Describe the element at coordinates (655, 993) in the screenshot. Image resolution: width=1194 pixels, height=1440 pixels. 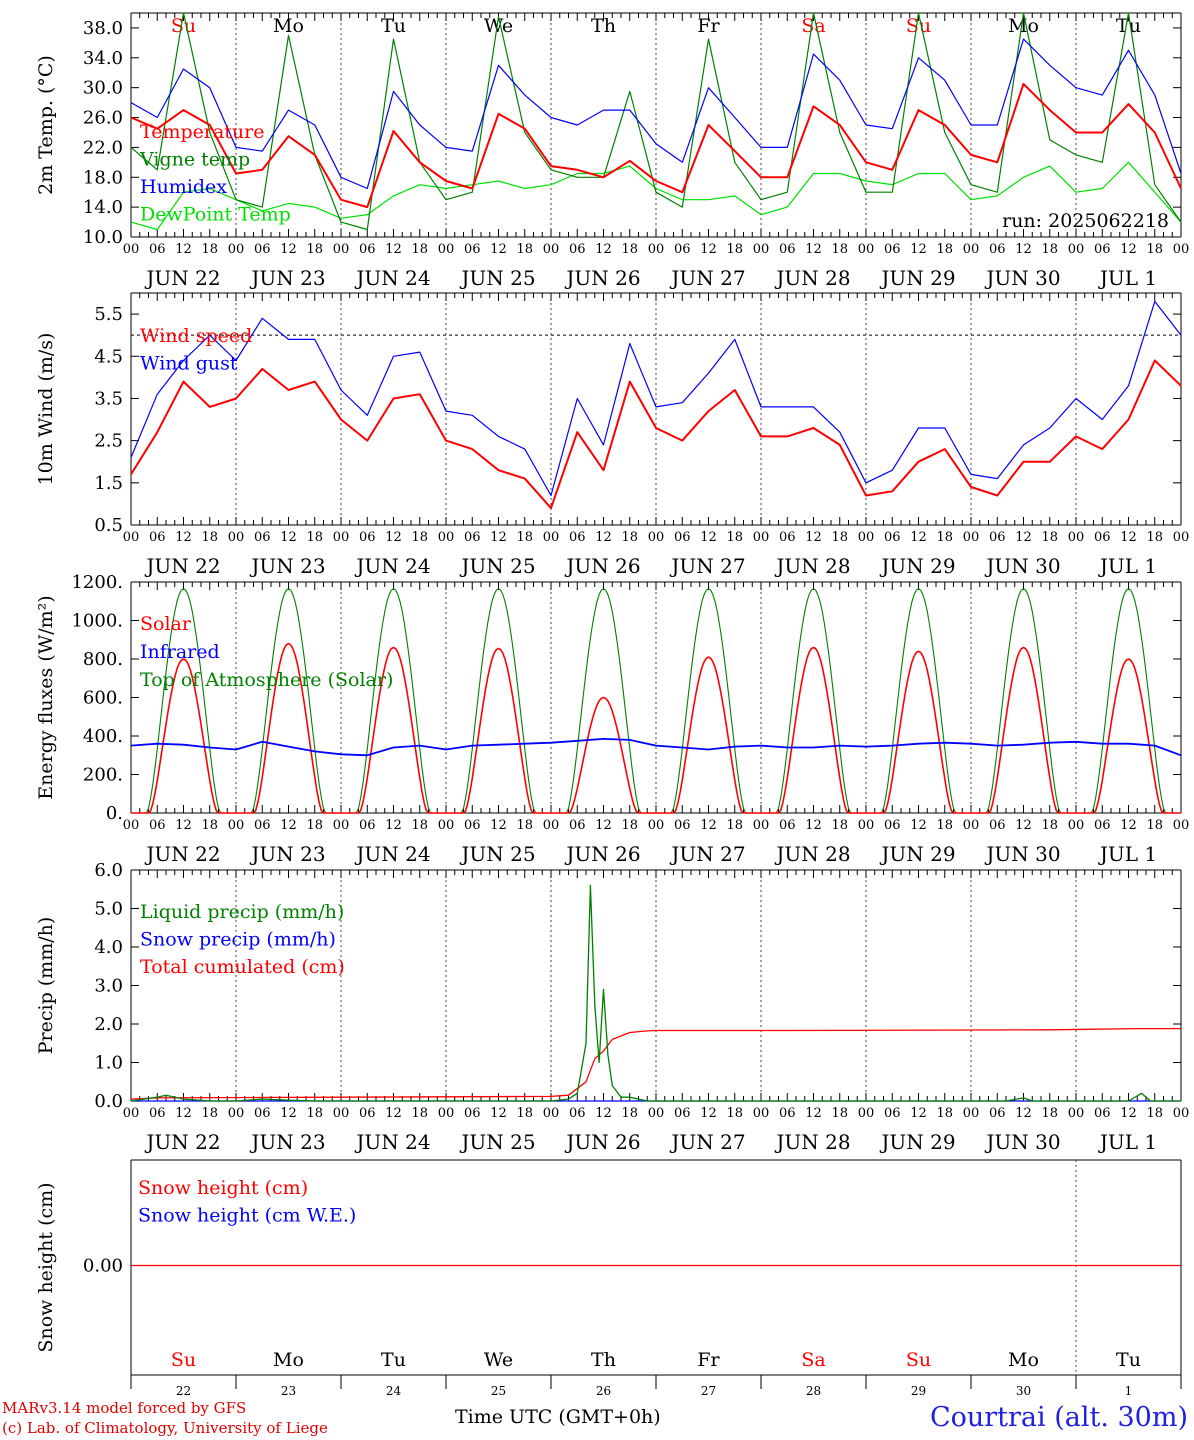
I see `series-liquid-precip-mm-h-` at that location.